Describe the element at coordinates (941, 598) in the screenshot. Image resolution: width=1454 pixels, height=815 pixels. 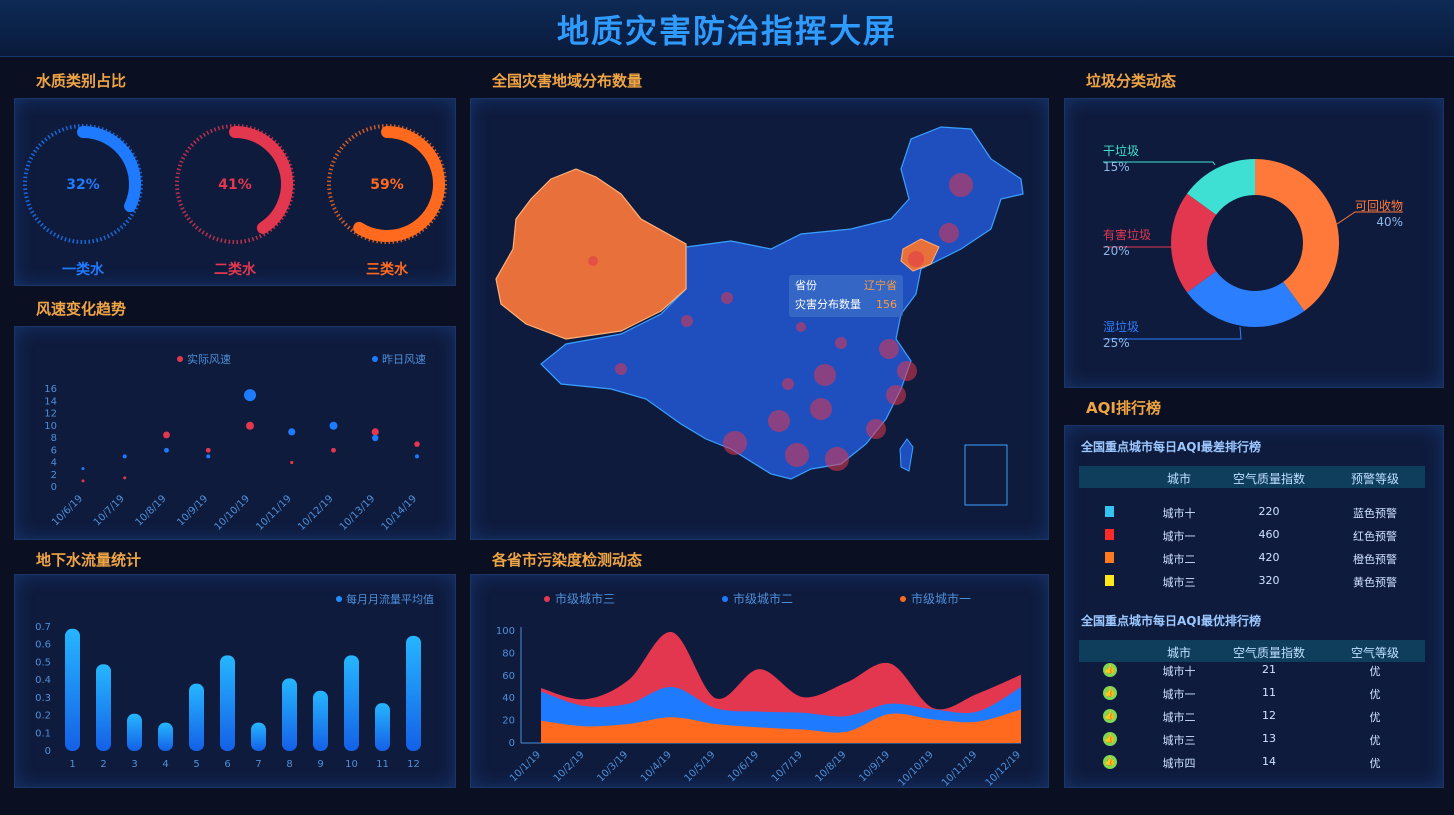
I see `legend-label: 市级城市一` at that location.